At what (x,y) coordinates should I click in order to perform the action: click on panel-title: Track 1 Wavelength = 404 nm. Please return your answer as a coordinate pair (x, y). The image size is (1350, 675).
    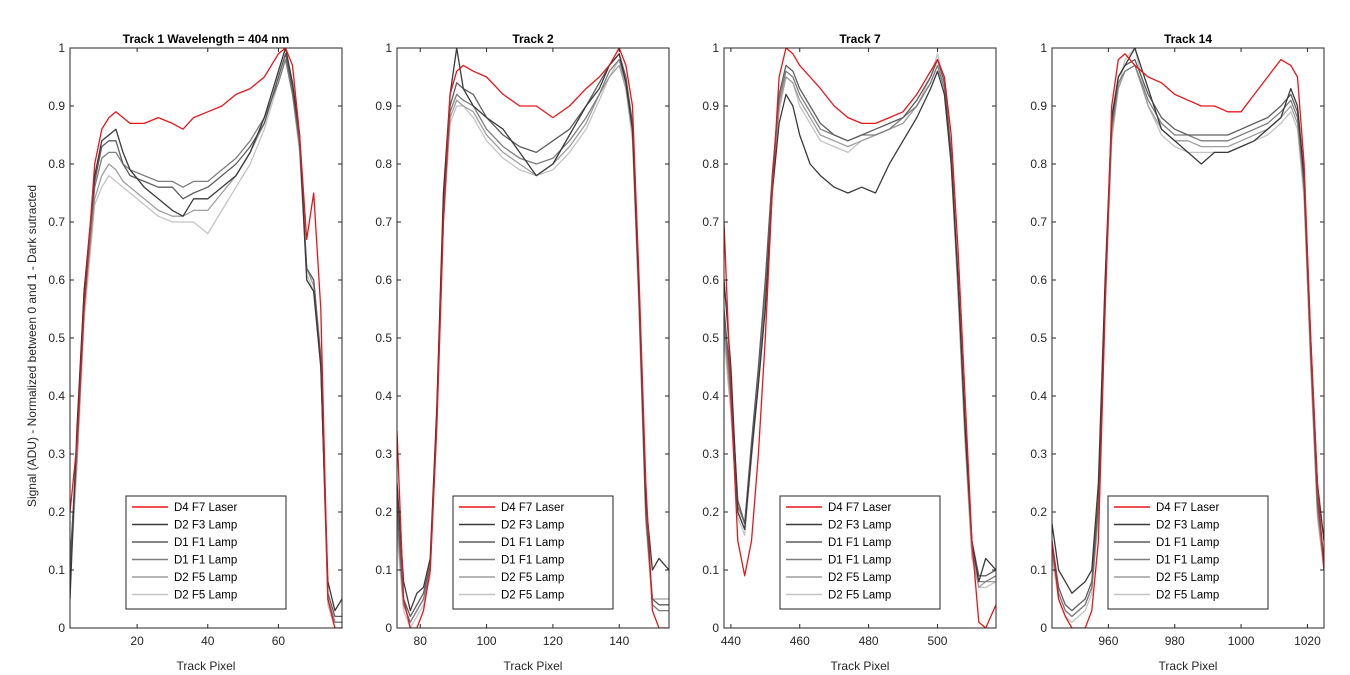
    Looking at the image, I should click on (206, 39).